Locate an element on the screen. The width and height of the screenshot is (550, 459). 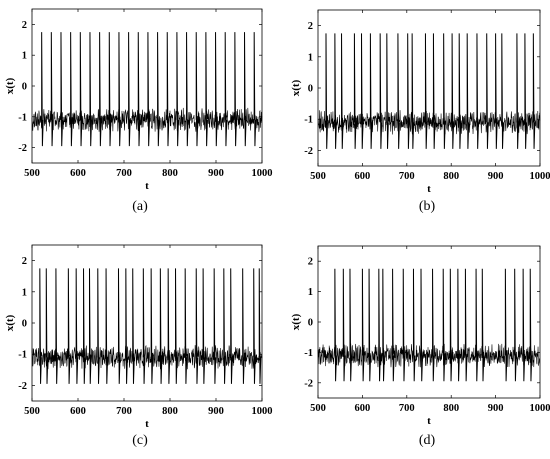
panel-label: (b) is located at coordinates (427, 206).